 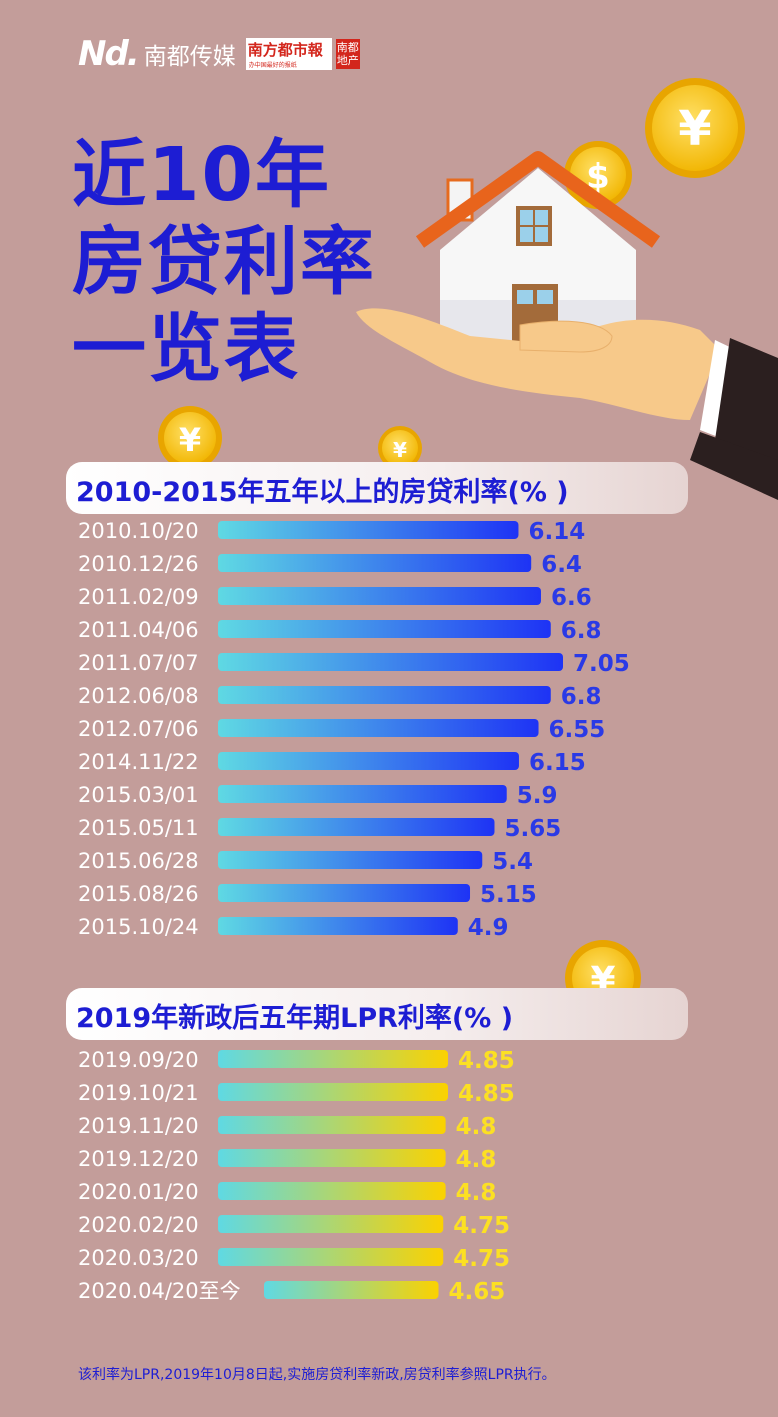 What do you see at coordinates (138, 828) in the screenshot?
I see `category-label: 2015.05/11` at bounding box center [138, 828].